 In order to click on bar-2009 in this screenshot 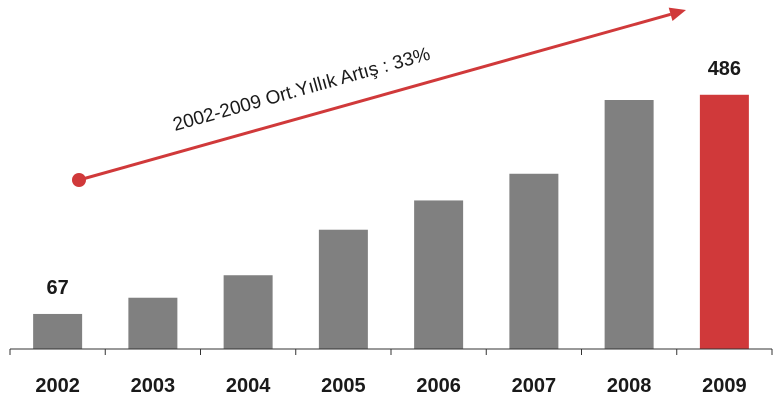, I will do `click(724, 221)`.